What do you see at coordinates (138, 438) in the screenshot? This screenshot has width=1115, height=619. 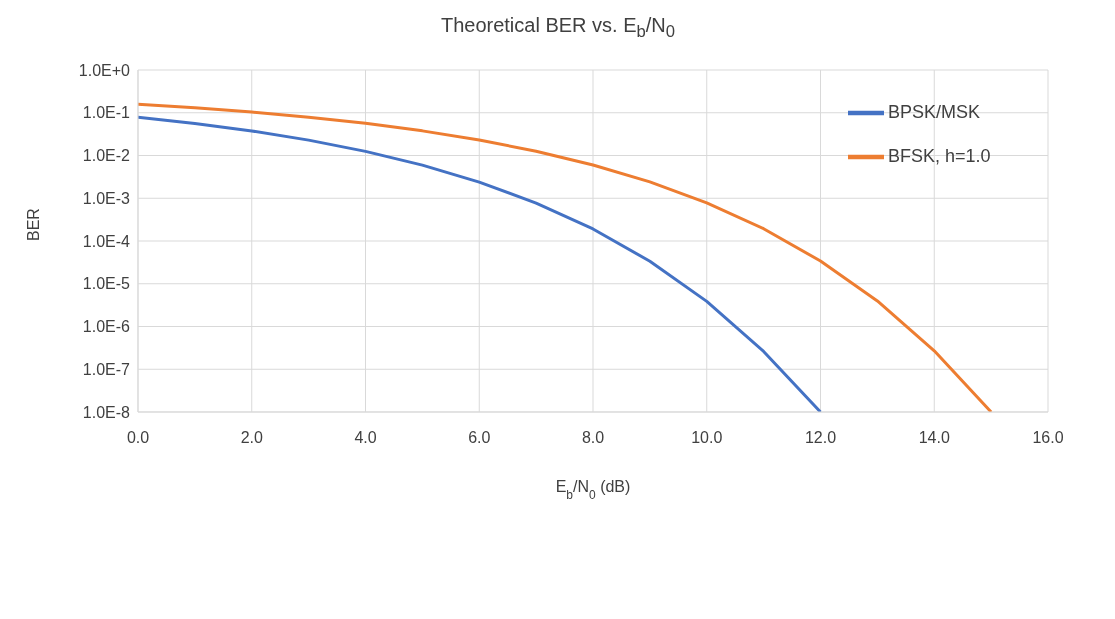 I see `x-tick-label: 0.0` at bounding box center [138, 438].